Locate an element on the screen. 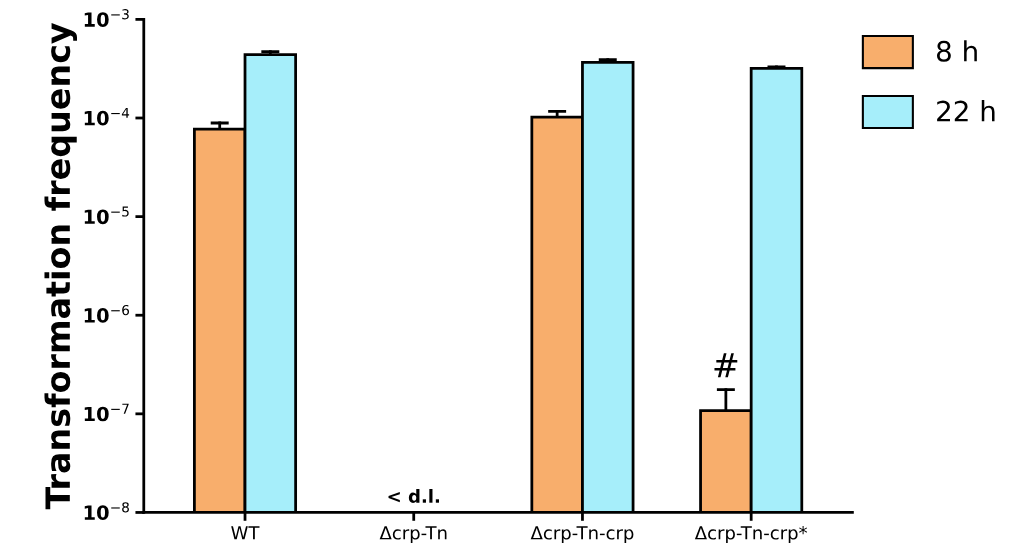  x-tick-label: Δcrp-Tn-crp* is located at coordinates (751, 534).